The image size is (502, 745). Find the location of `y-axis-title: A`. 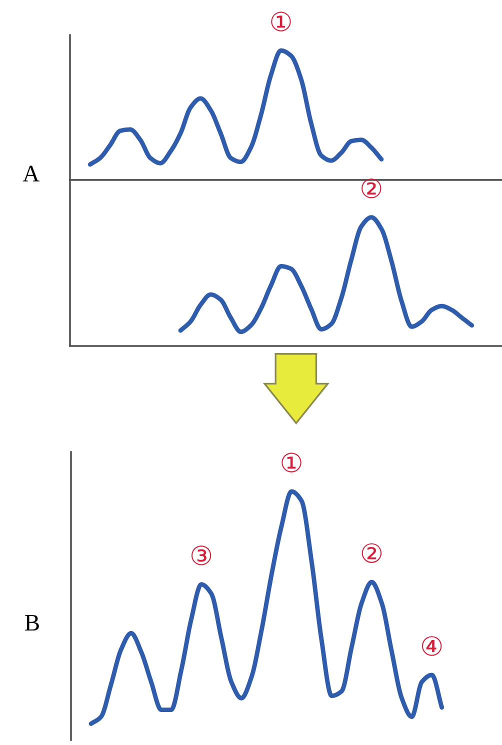

y-axis-title: A is located at coordinates (31, 174).